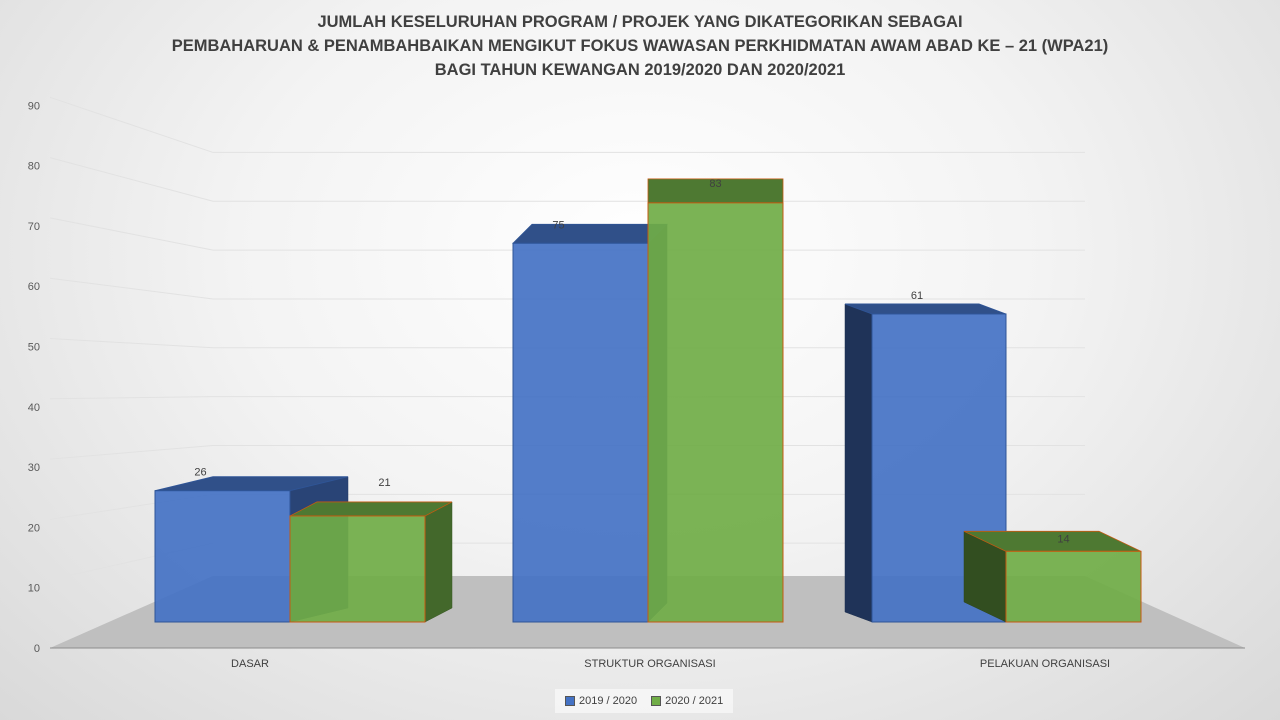  I want to click on bar-2-series-1-top, so click(590, 233).